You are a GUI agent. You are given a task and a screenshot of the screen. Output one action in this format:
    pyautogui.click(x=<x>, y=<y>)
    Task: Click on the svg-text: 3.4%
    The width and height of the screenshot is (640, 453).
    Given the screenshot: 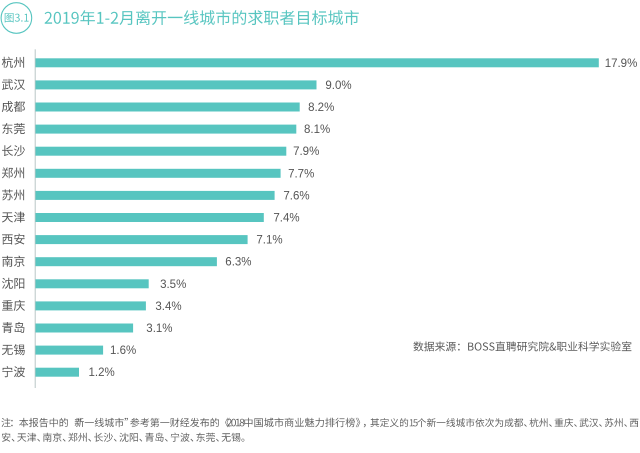 What is the action you would take?
    pyautogui.click(x=168, y=307)
    